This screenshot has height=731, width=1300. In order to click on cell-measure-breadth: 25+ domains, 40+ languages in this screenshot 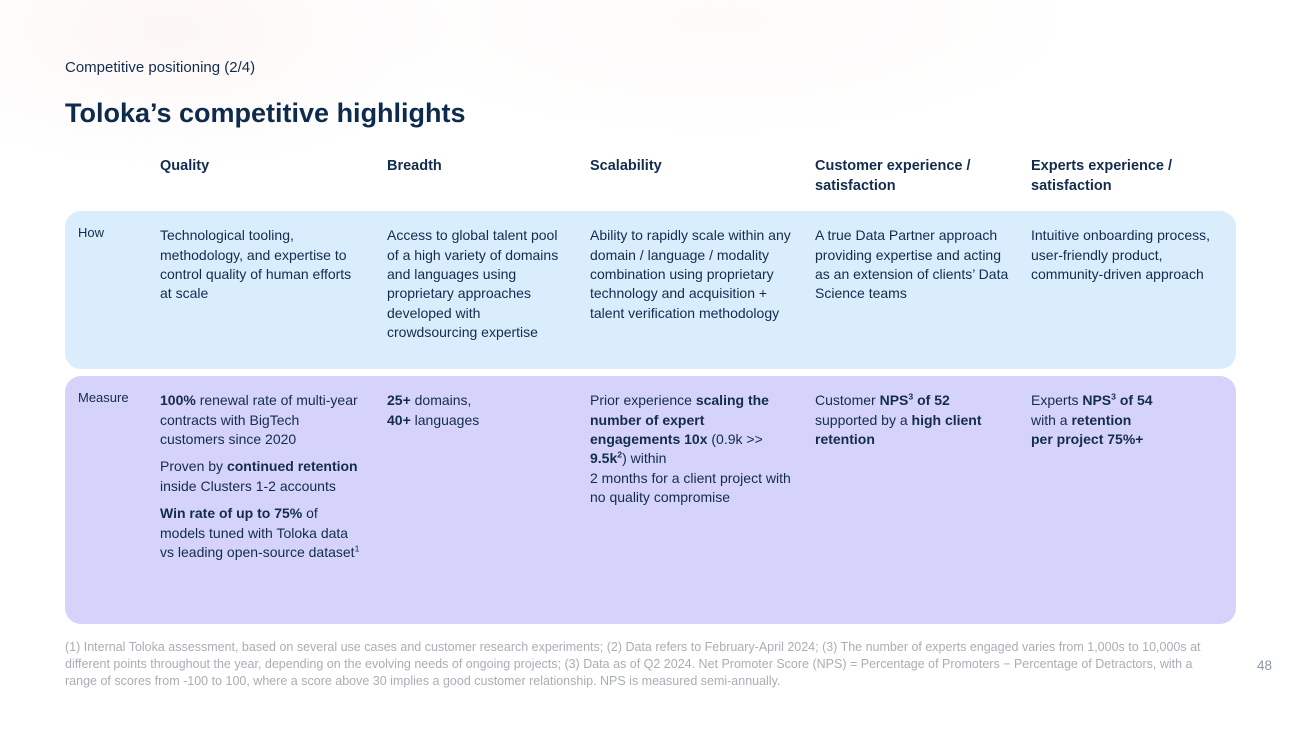, I will do `click(433, 410)`.